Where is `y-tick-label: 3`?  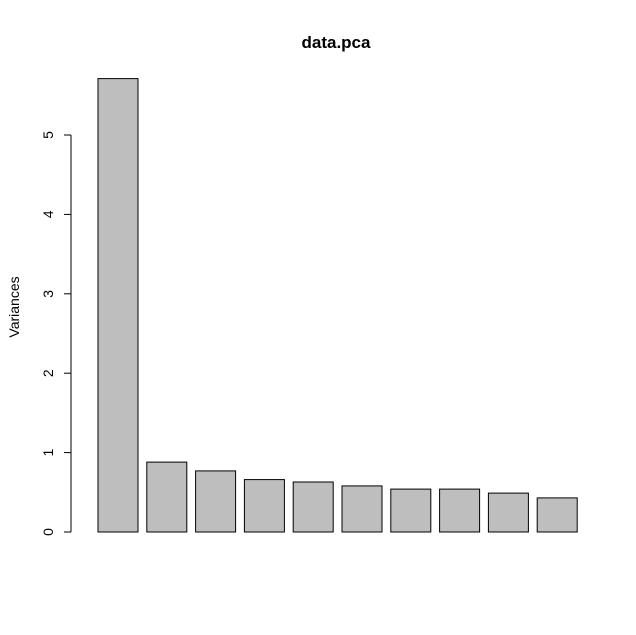
y-tick-label: 3 is located at coordinates (48, 294).